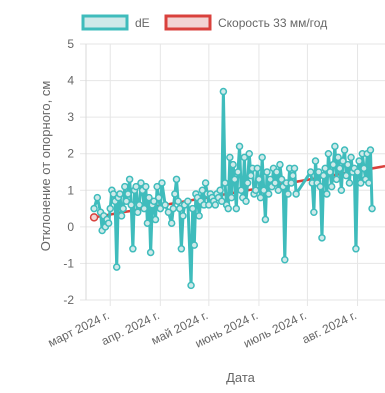 Image resolution: width=385 pixels, height=393 pixels. What do you see at coordinates (70, 190) in the screenshot?
I see `y-tick-label: 1` at bounding box center [70, 190].